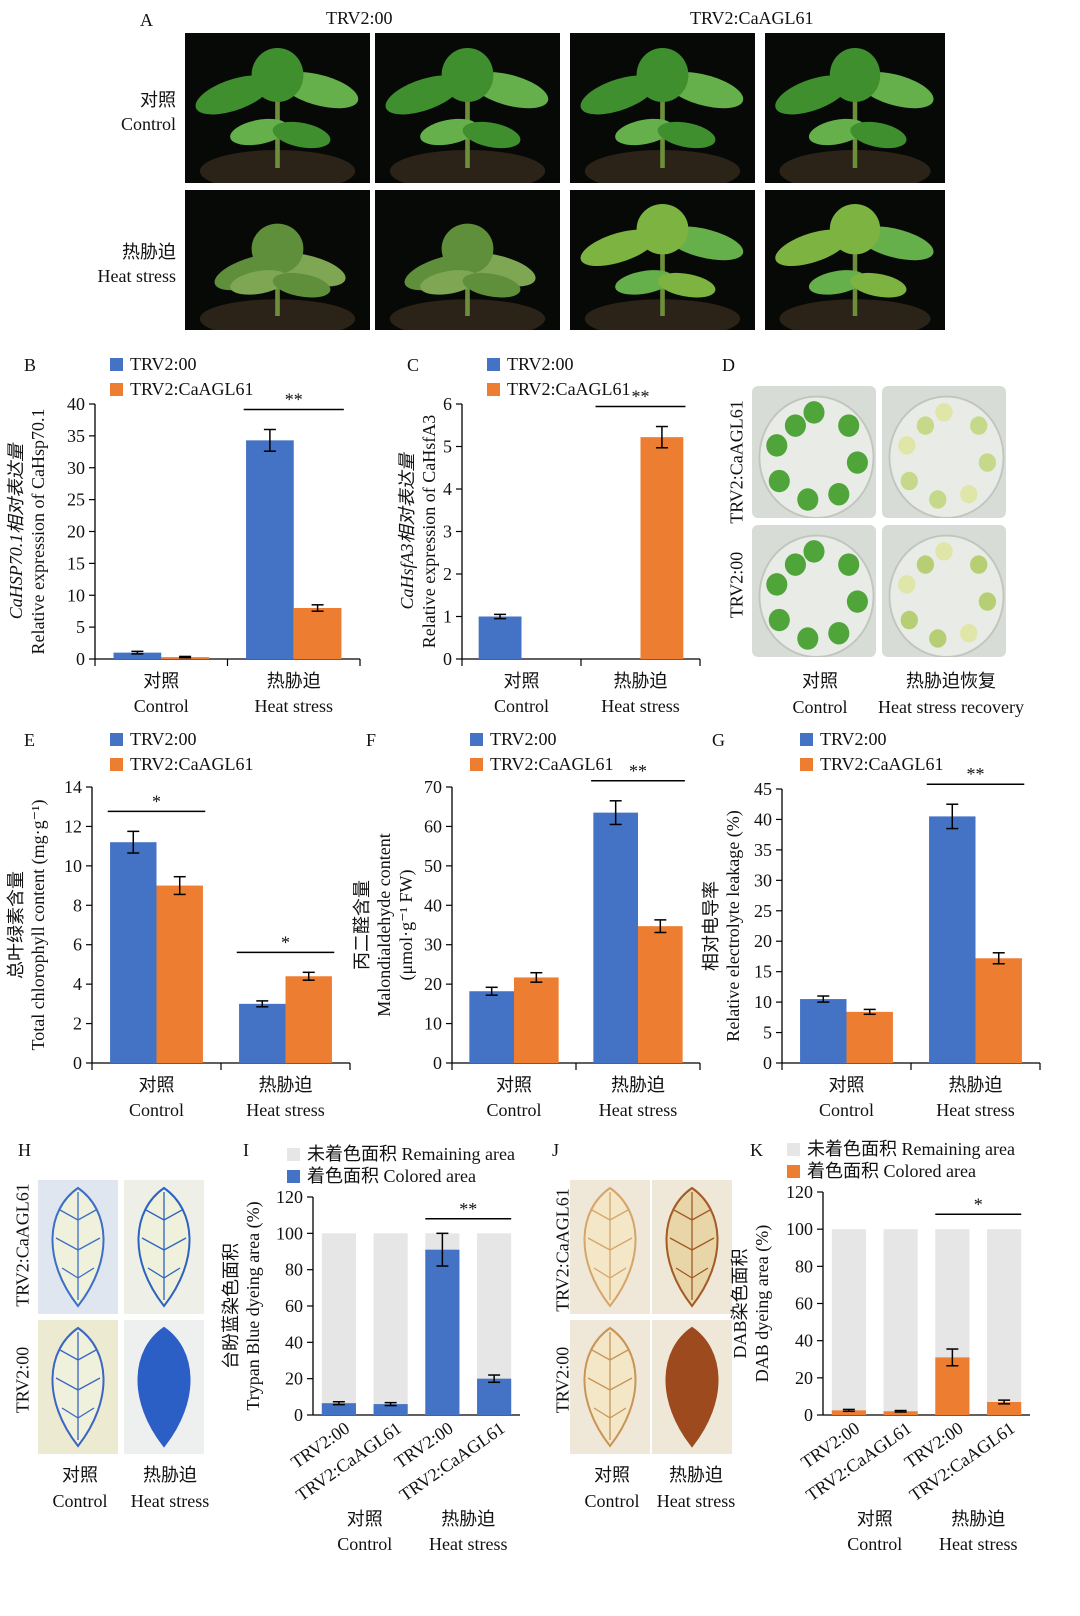 The image size is (1080, 1616). I want to click on significance-label: **, so click(294, 400).